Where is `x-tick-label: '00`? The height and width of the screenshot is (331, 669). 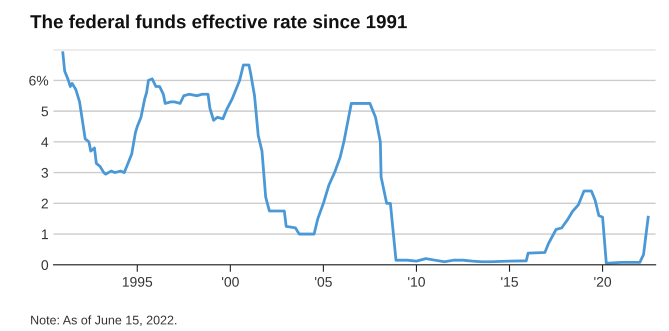 x-tick-label: '00 is located at coordinates (230, 281).